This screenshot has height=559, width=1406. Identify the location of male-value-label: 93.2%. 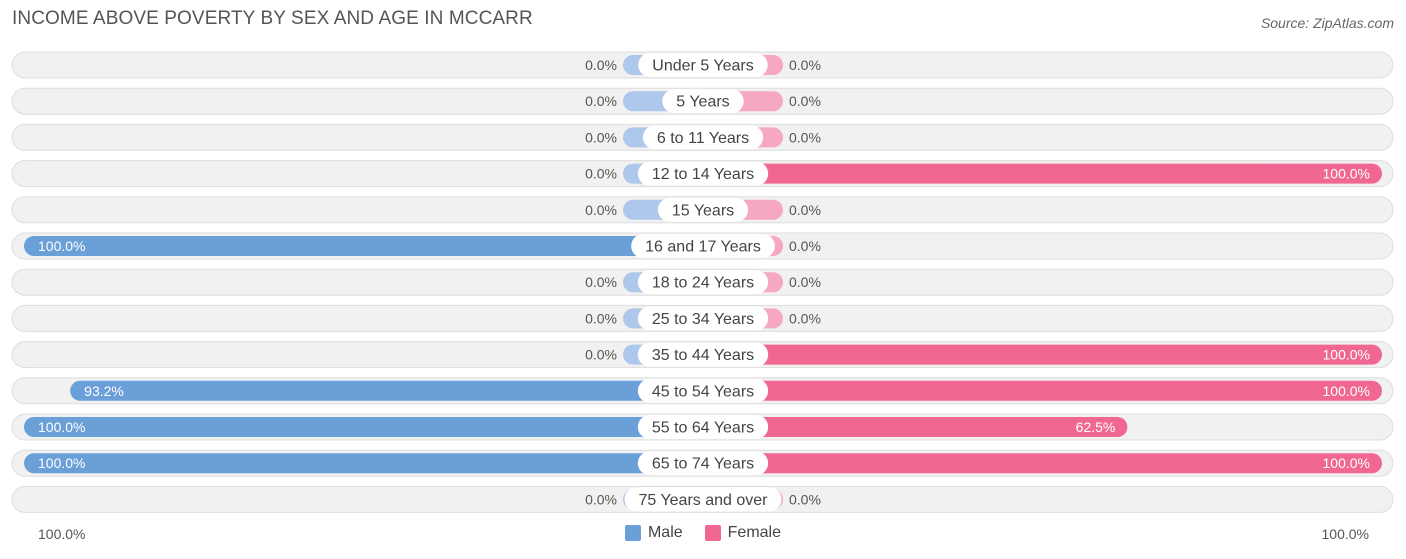
(104, 391).